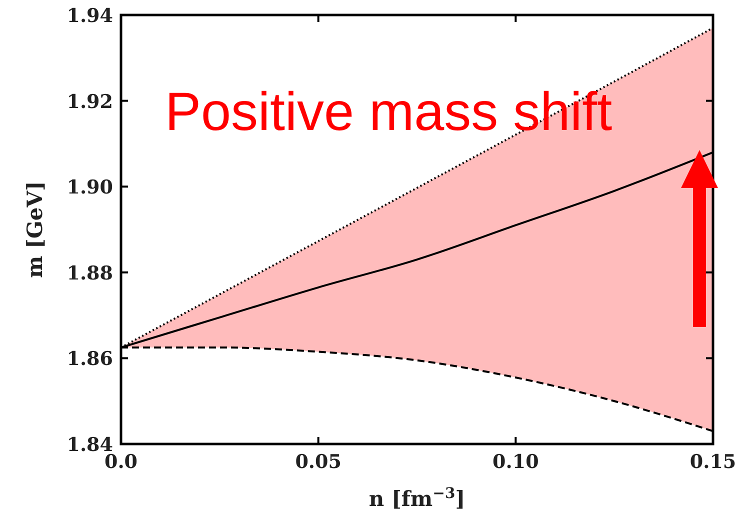  Describe the element at coordinates (89, 101) in the screenshot. I see `y-tick-label: 1.92` at that location.